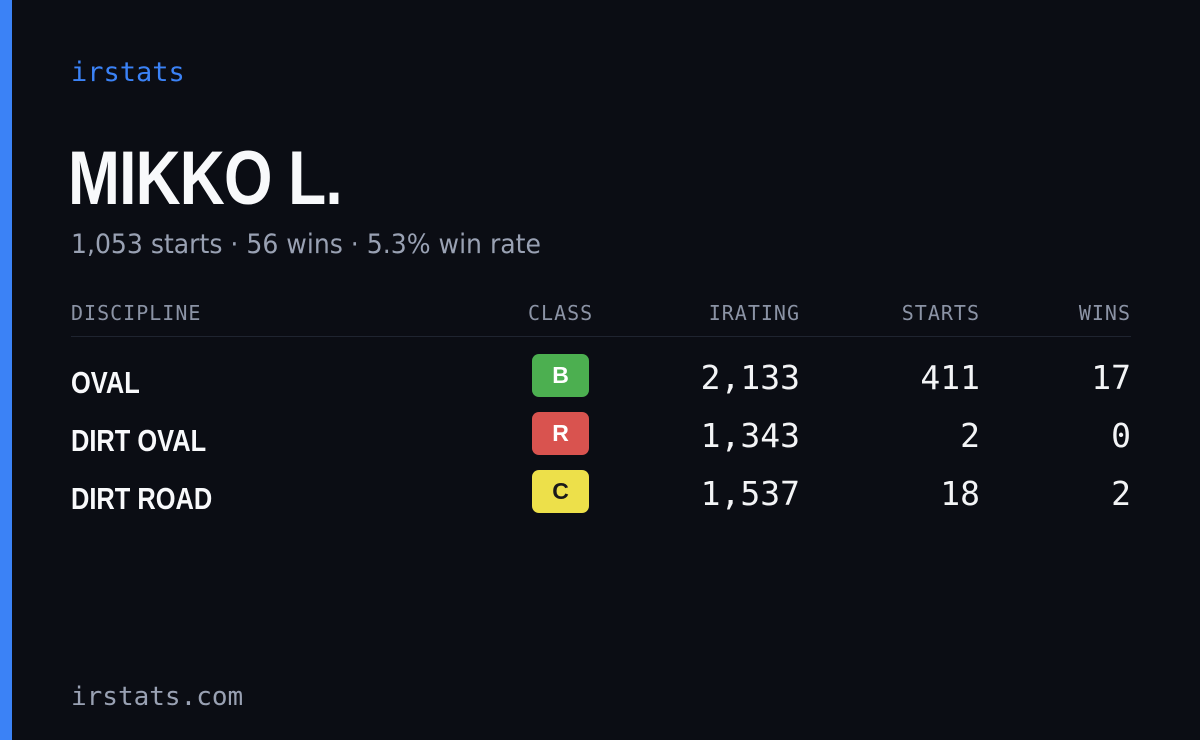 The width and height of the screenshot is (1200, 740). I want to click on wins-value: 0, so click(1121, 435).